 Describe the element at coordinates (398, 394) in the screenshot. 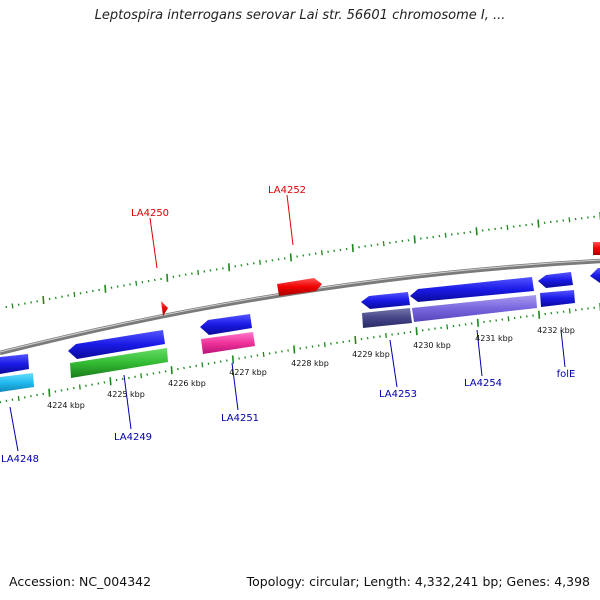

I see `gene-label-LA4253: LA4253` at that location.